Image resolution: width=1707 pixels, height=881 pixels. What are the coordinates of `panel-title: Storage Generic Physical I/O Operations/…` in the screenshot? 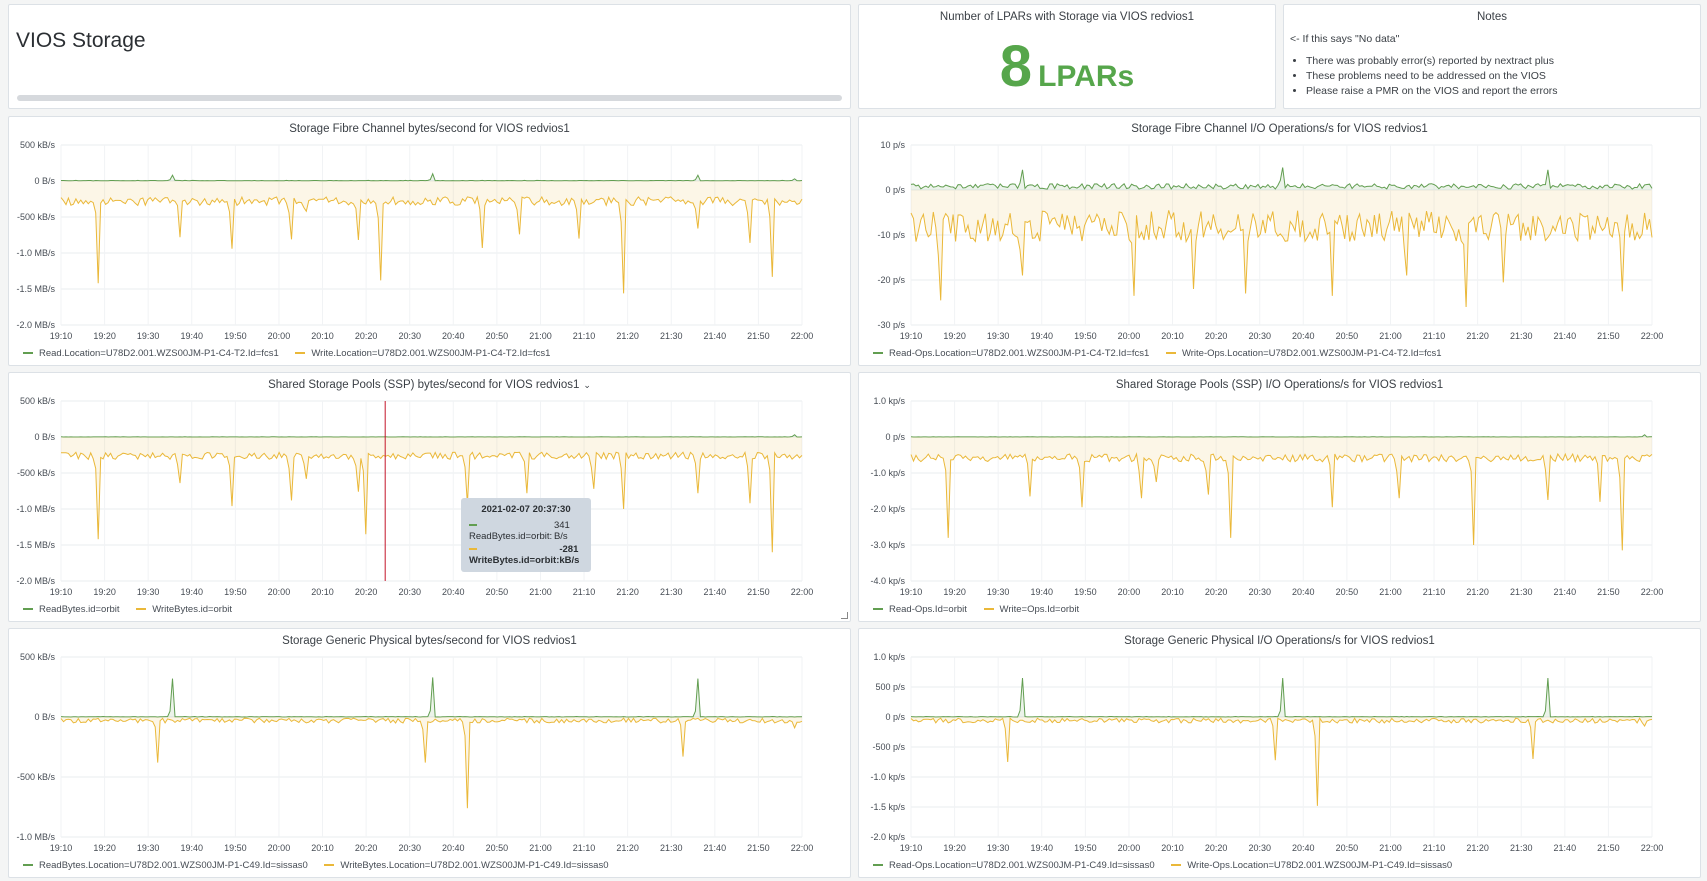 It's located at (1279, 641).